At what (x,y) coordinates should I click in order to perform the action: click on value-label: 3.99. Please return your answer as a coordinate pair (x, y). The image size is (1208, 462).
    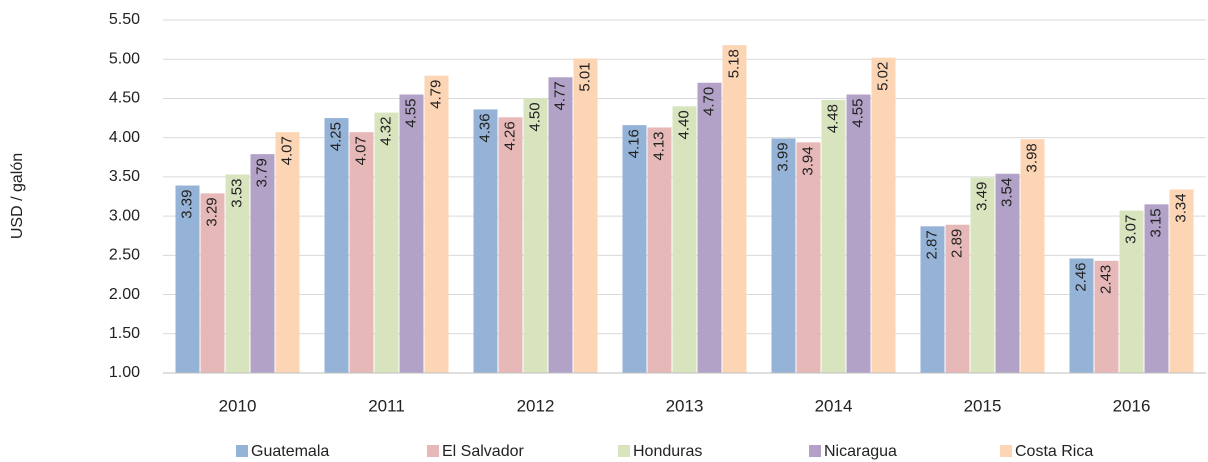
    Looking at the image, I should click on (782, 156).